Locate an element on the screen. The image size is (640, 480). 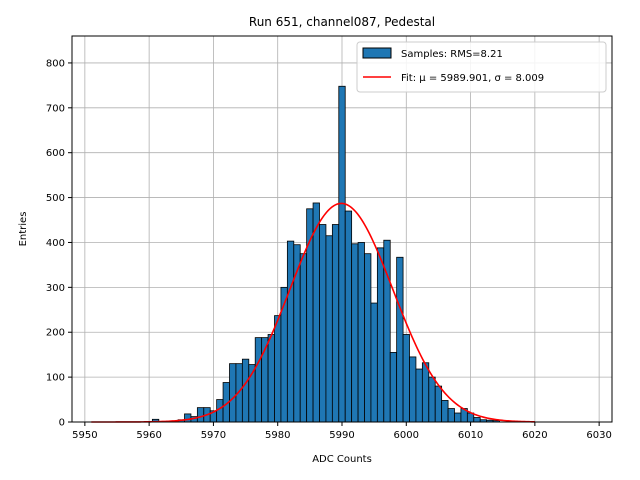
y-tick-label: 100 is located at coordinates (55, 378).